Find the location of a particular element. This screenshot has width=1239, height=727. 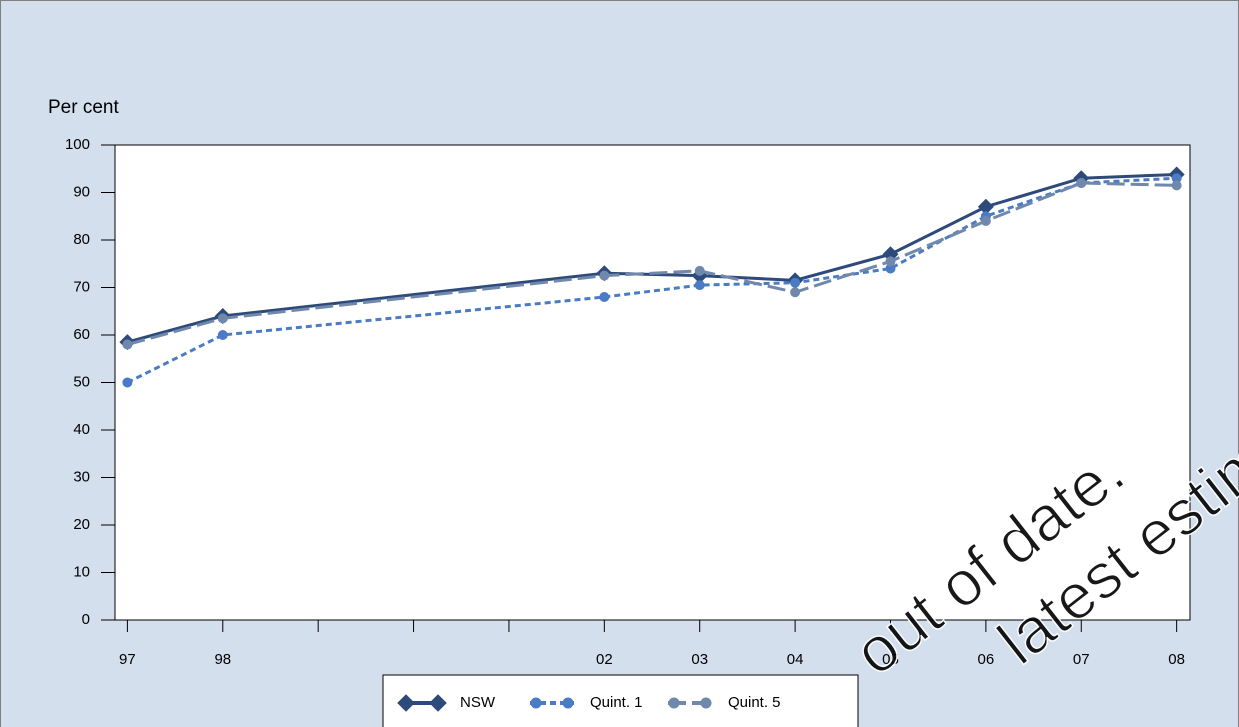

legend: NSW Quint. 1 Quint. 5 is located at coordinates (620, 700).